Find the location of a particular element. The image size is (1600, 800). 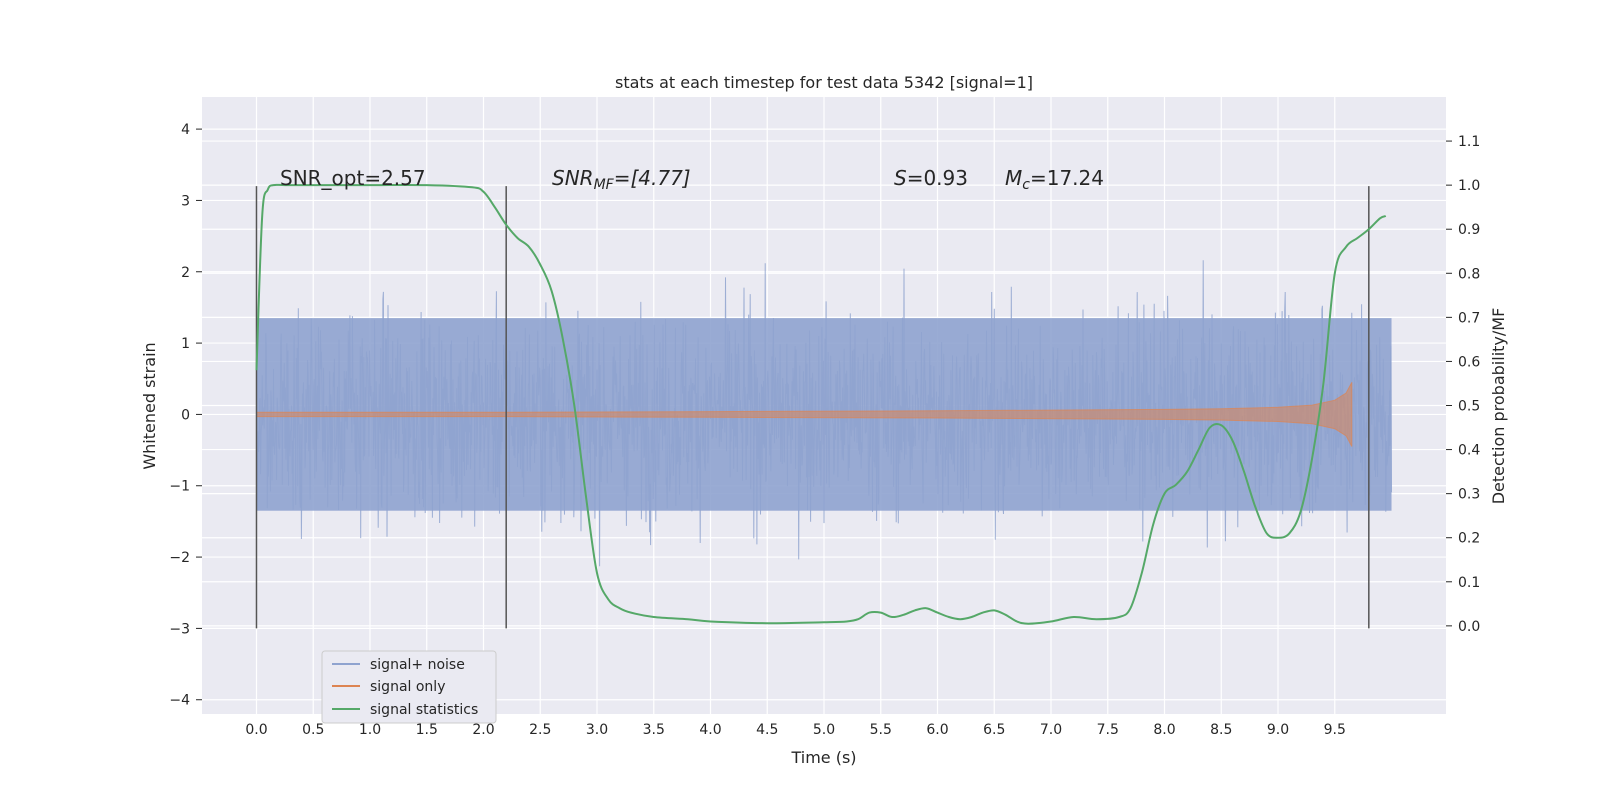

annotation-mc-label: M is located at coordinates (1013, 178).